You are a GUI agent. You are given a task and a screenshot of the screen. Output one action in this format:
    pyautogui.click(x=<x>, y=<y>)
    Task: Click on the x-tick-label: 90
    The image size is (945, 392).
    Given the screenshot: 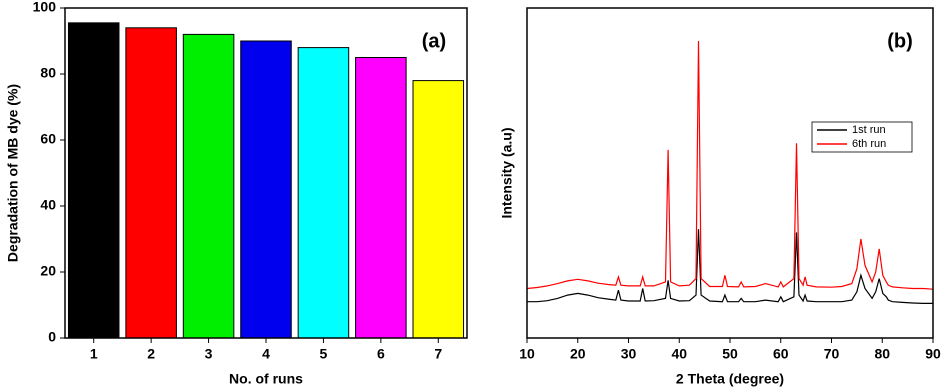 What is the action you would take?
    pyautogui.click(x=933, y=354)
    